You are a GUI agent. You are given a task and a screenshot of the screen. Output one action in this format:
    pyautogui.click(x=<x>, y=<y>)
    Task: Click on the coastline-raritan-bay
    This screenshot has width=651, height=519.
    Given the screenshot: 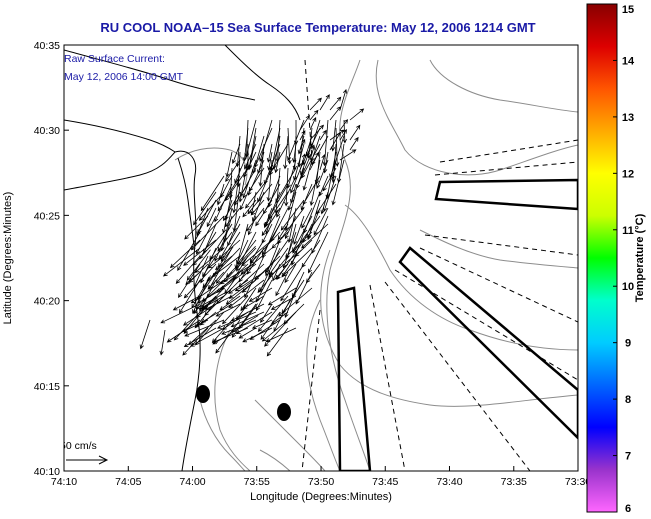 What is the action you would take?
    pyautogui.click(x=120, y=136)
    